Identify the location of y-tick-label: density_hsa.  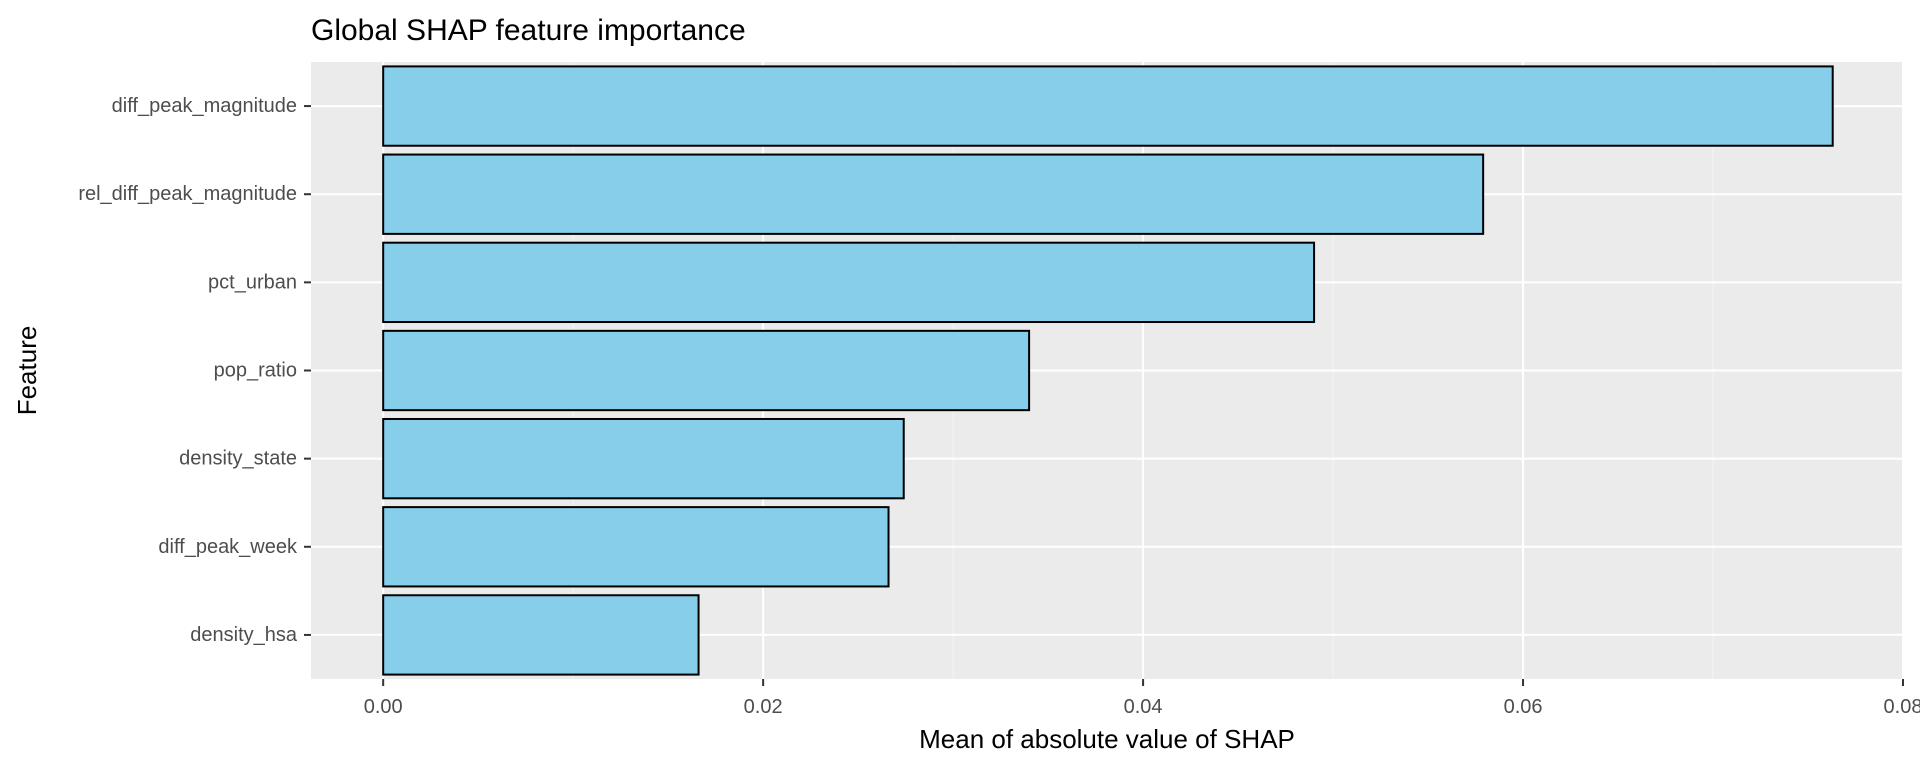
(244, 635).